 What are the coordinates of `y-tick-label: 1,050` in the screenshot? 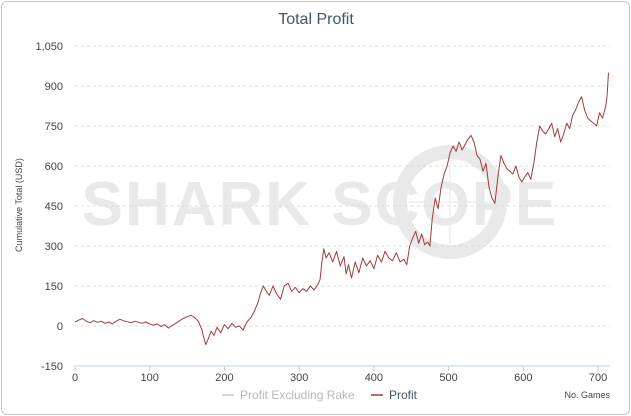 It's located at (49, 47).